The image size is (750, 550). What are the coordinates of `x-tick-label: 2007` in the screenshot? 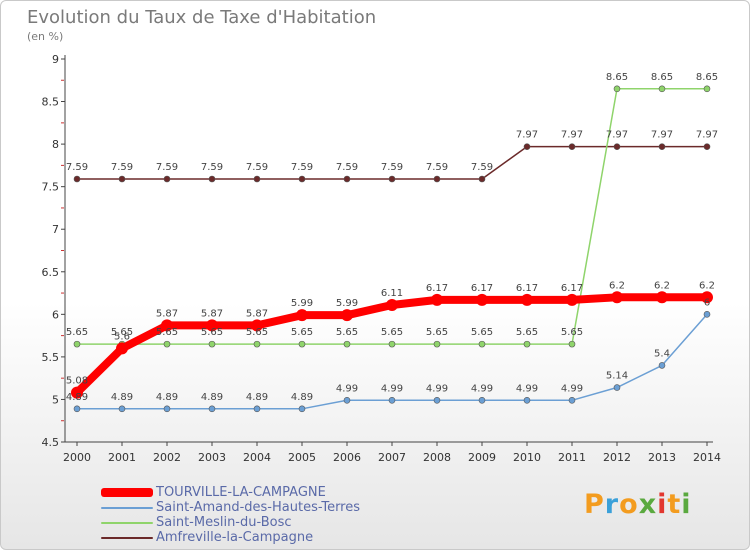 It's located at (392, 457).